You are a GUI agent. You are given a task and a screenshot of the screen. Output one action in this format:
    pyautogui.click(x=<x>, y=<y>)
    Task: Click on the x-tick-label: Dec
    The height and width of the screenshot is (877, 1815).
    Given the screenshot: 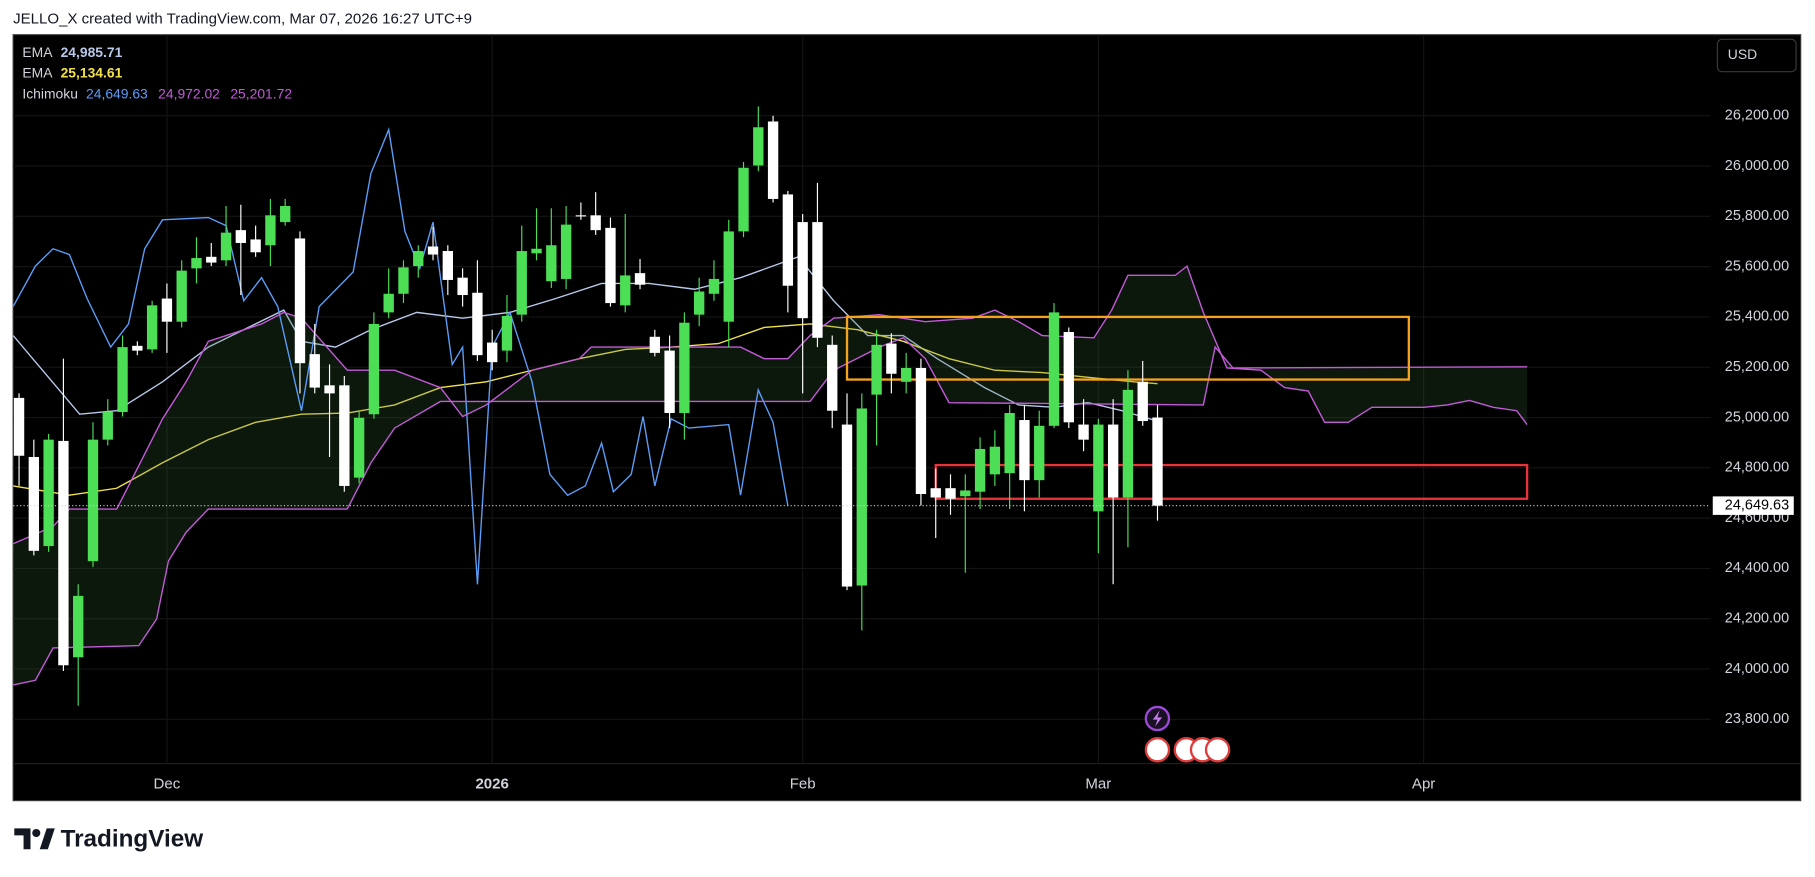 What is the action you would take?
    pyautogui.click(x=167, y=783)
    